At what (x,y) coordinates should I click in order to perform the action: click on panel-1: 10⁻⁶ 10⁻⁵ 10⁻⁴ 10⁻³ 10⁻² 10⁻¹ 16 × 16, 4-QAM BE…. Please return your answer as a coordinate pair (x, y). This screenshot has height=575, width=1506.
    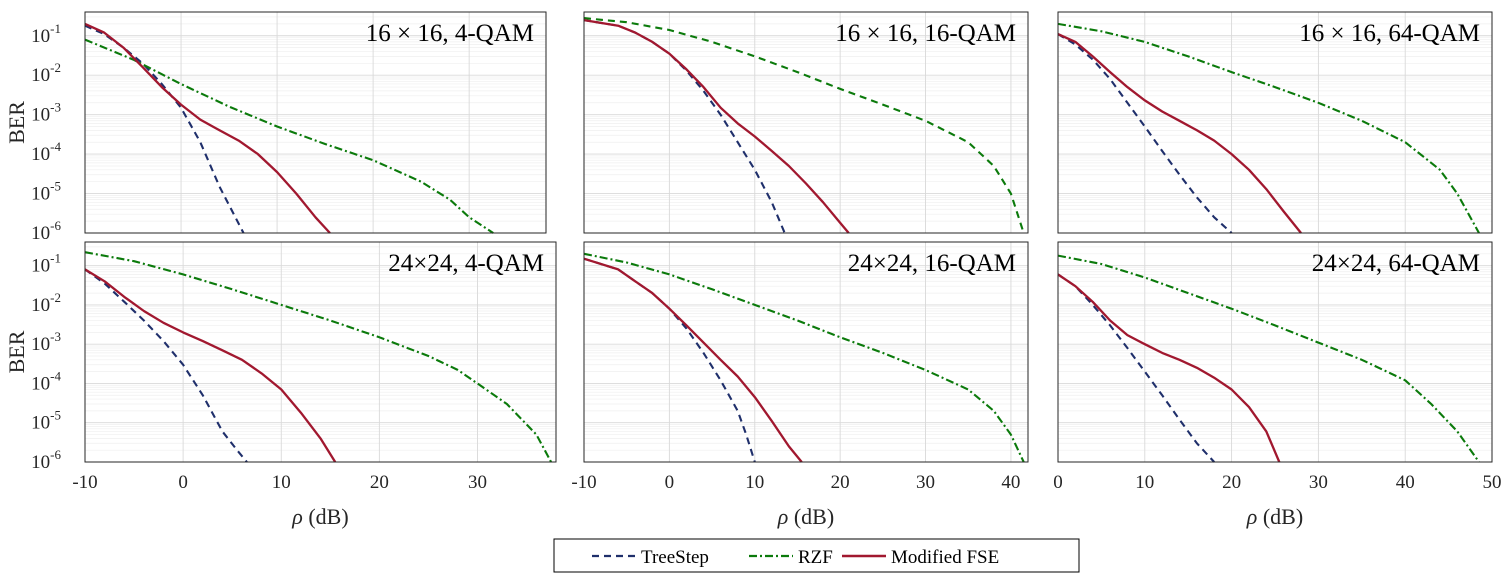
    Looking at the image, I should click on (275, 127).